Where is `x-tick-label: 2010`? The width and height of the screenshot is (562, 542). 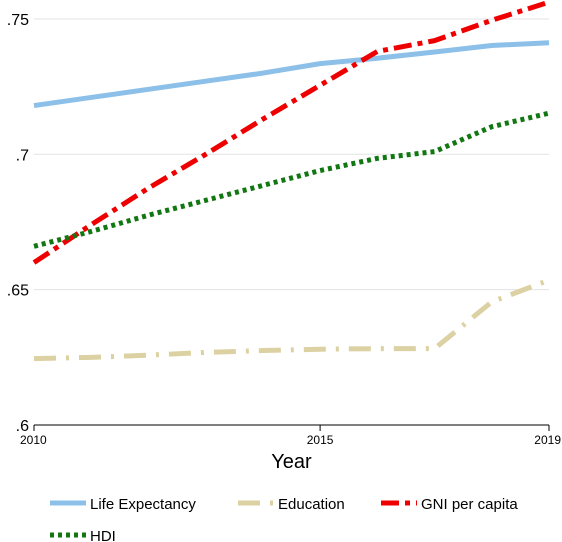
x-tick-label: 2010 is located at coordinates (33, 440).